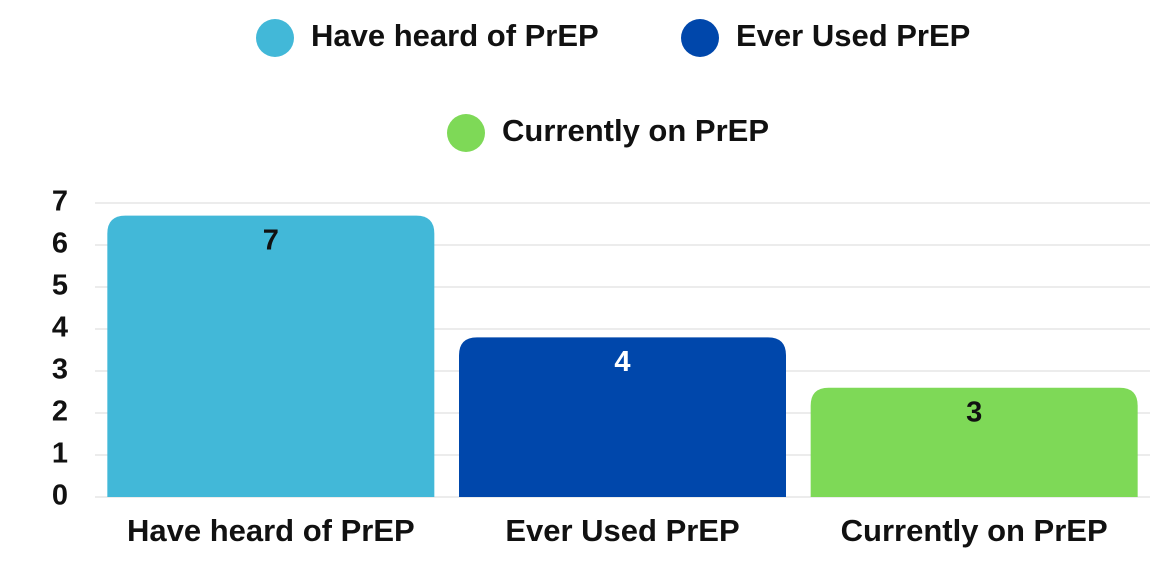 The image size is (1172, 562). Describe the element at coordinates (60, 370) in the screenshot. I see `y-tick-label: 3` at that location.